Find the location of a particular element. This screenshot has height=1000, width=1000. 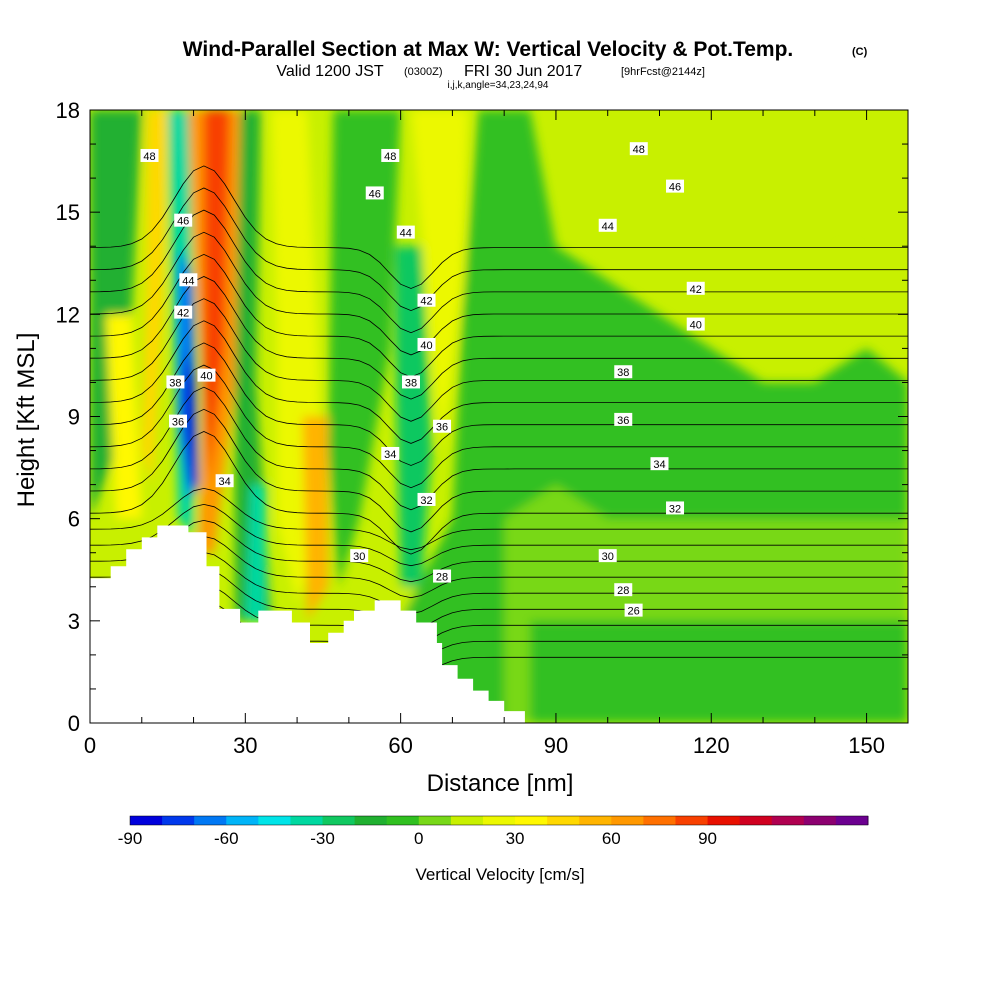

colorbar-tick-label: -60 is located at coordinates (226, 838).